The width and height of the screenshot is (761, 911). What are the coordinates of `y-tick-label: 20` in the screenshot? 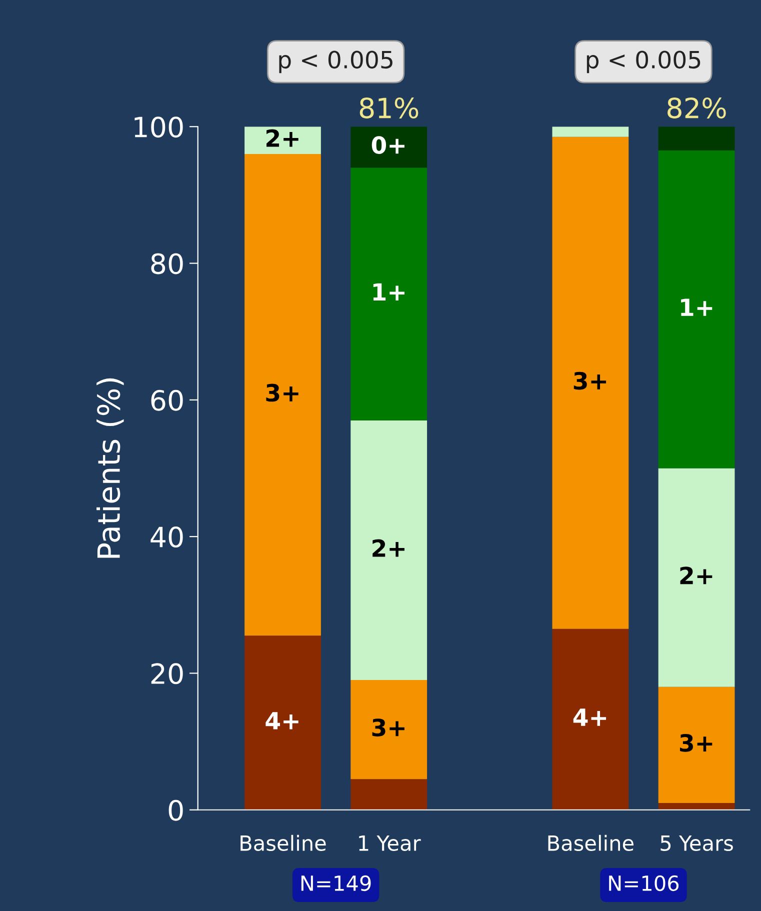 It's located at (167, 673).